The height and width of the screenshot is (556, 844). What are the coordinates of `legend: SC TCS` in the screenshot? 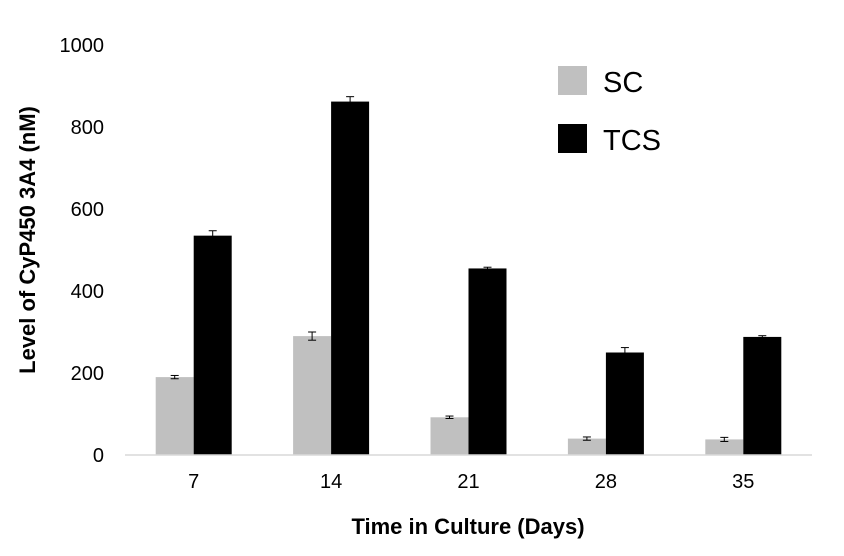 It's located at (609, 111).